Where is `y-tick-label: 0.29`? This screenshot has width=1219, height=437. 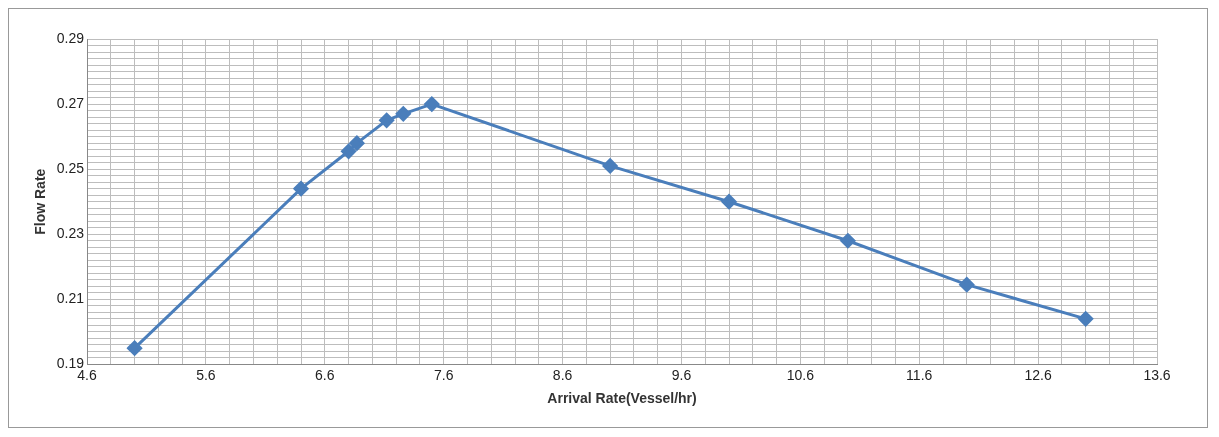
y-tick-label: 0.29 is located at coordinates (70, 37).